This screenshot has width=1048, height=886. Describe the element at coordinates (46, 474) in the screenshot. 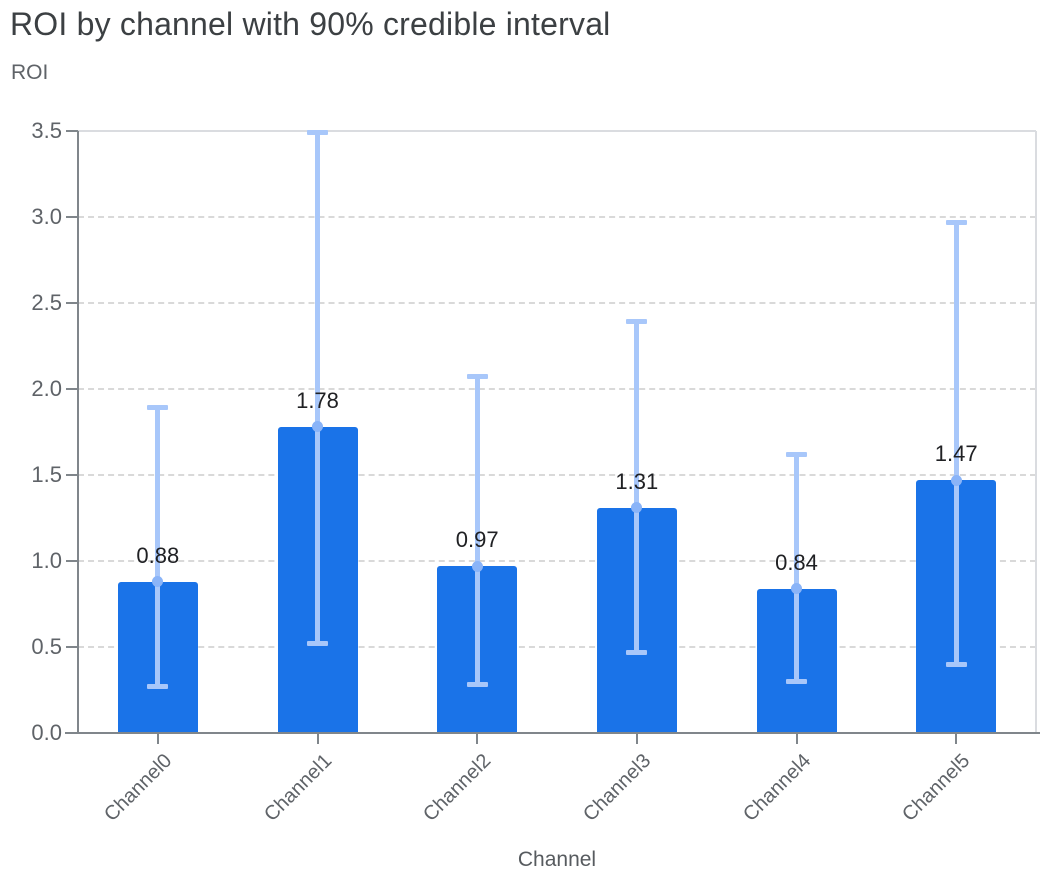

I see `y-tick-label-1.5: 1.5` at that location.